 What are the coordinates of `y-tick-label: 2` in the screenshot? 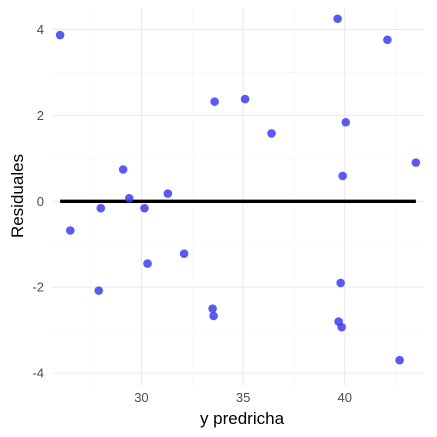 It's located at (40, 115).